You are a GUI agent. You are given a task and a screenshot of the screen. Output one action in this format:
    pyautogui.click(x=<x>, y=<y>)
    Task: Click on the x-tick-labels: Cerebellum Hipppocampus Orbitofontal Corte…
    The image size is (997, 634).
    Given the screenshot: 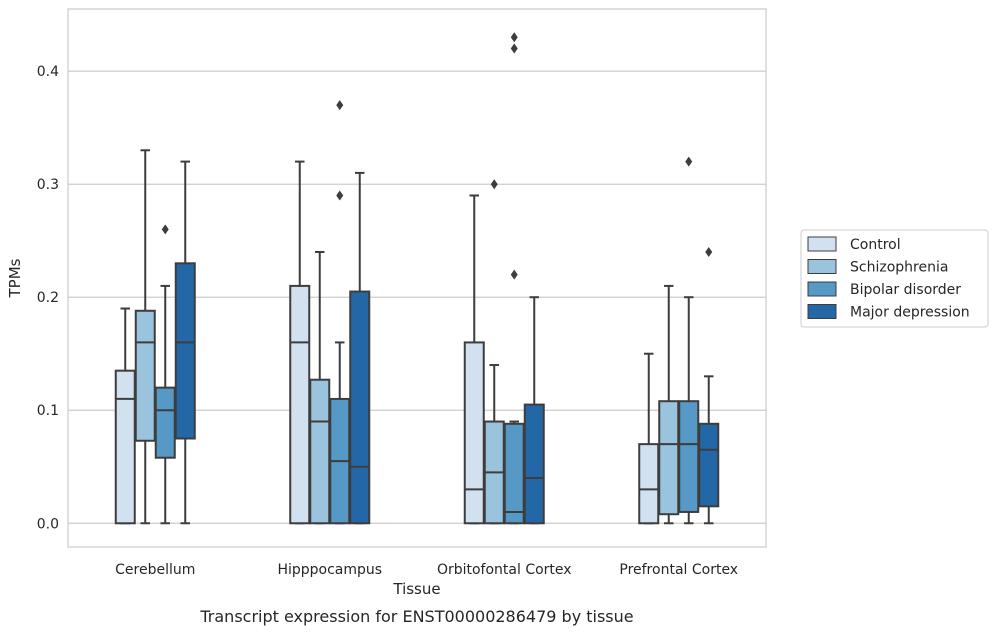 What is the action you would take?
    pyautogui.click(x=426, y=570)
    